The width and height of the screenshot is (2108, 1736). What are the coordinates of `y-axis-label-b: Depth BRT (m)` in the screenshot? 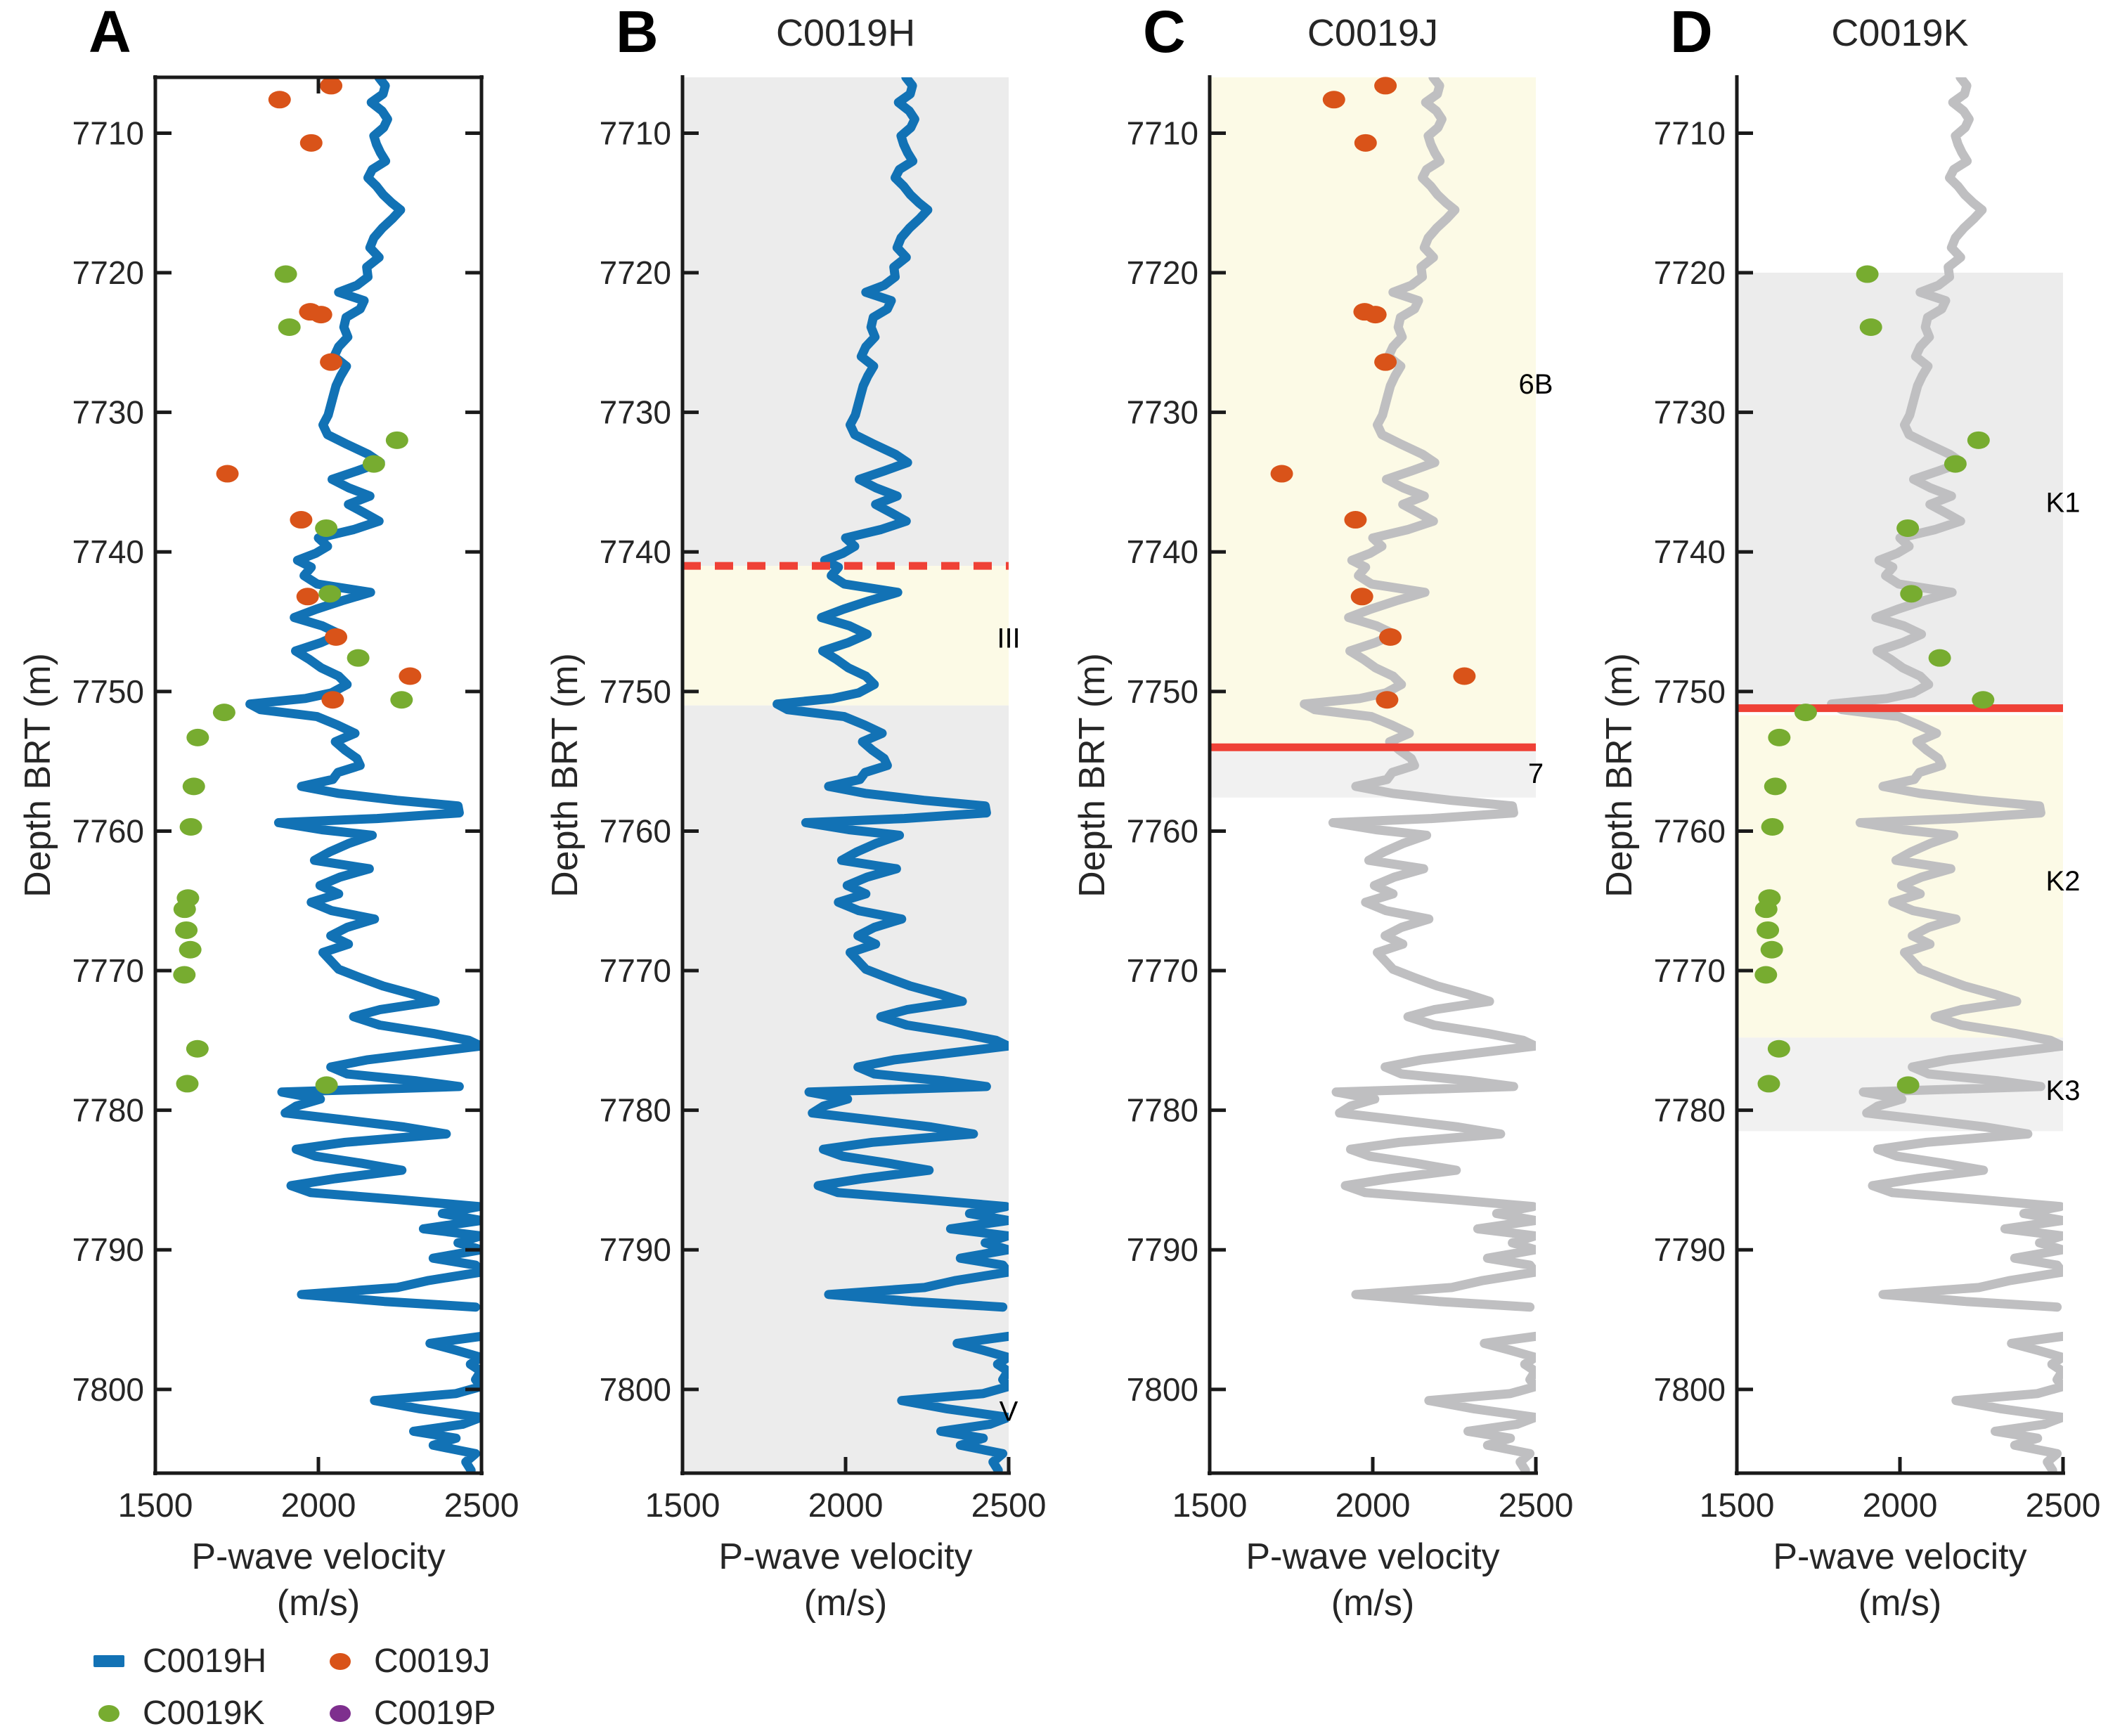 It's located at (565, 775).